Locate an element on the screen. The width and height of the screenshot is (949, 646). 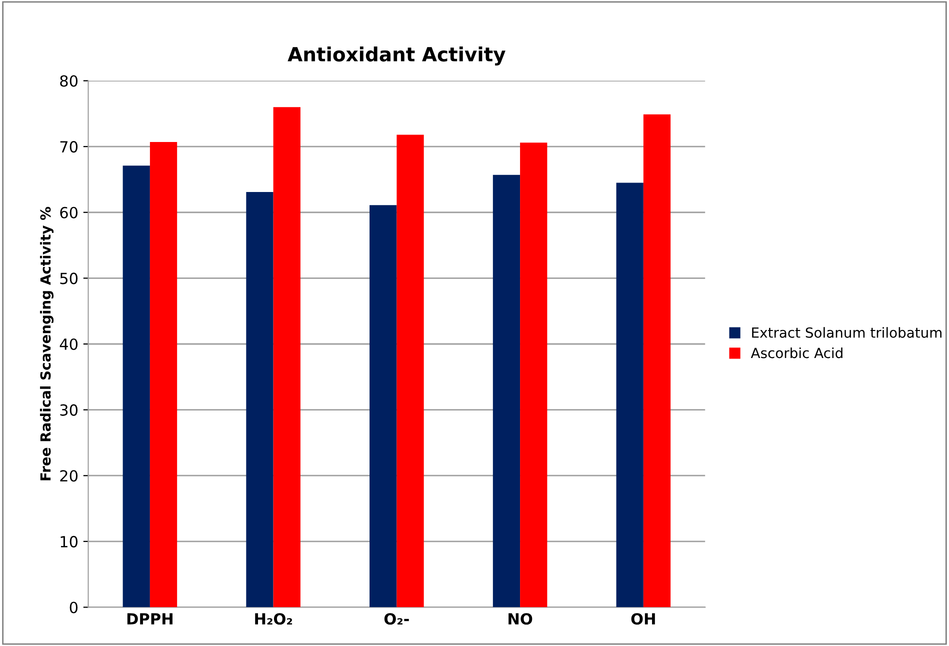
y-tick-label: 50 is located at coordinates (69, 278).